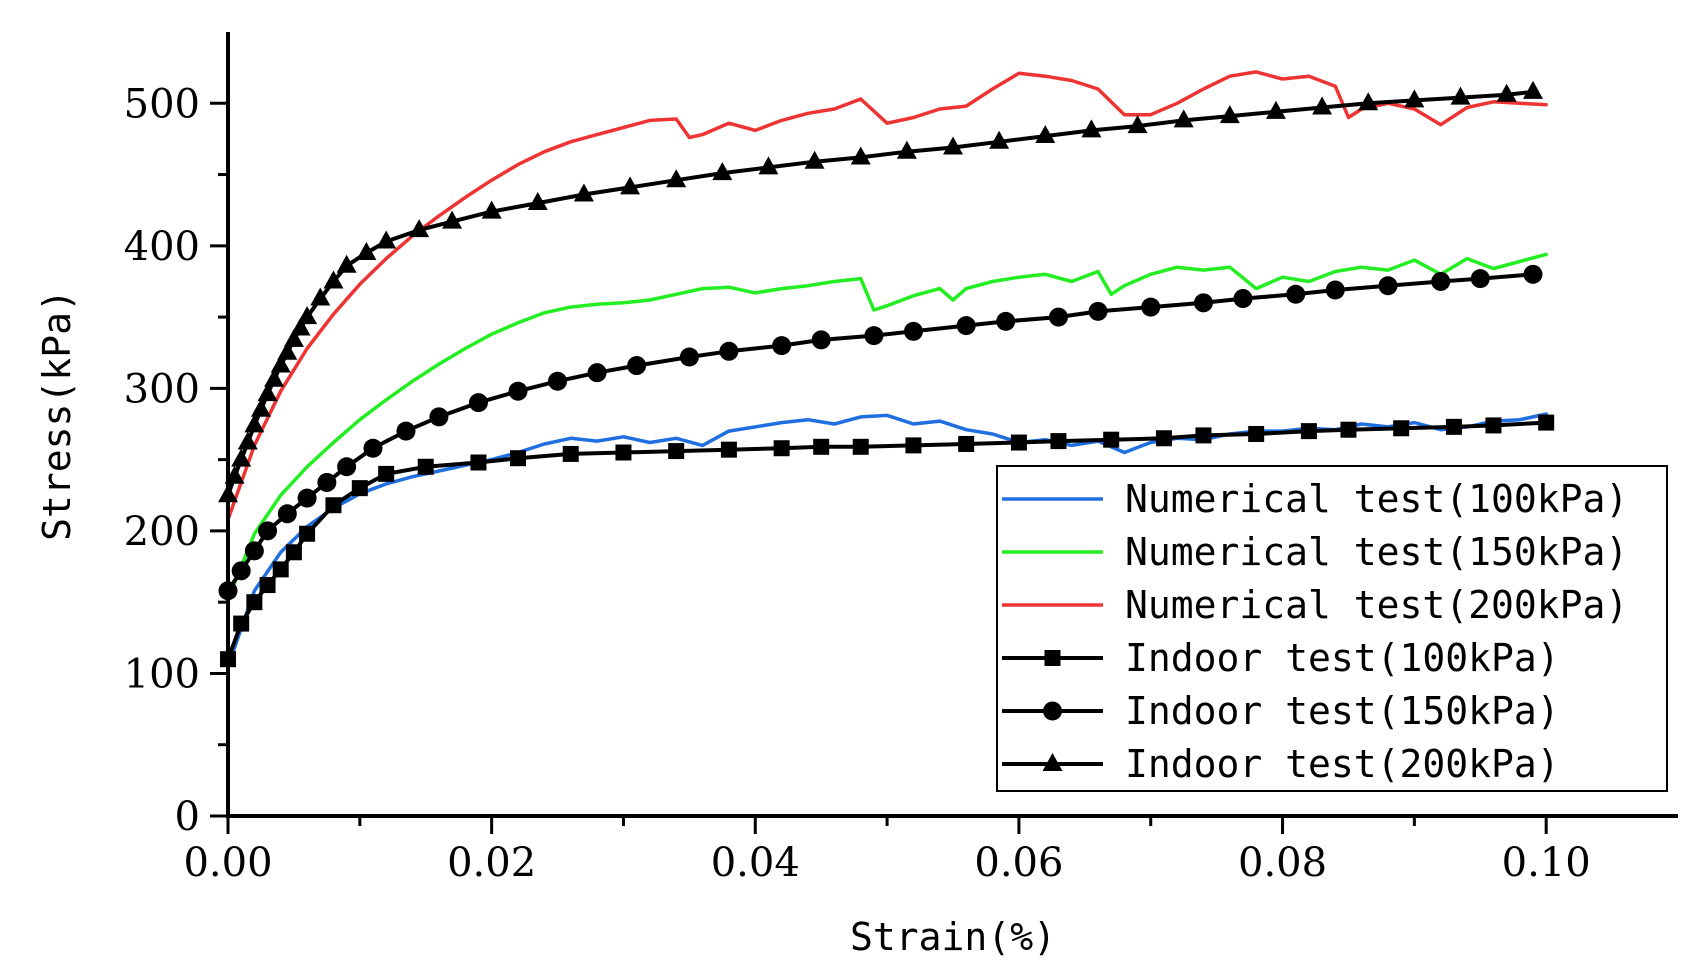 Image resolution: width=1695 pixels, height=979 pixels. Describe the element at coordinates (162, 674) in the screenshot. I see `y-tick-label: 100` at that location.